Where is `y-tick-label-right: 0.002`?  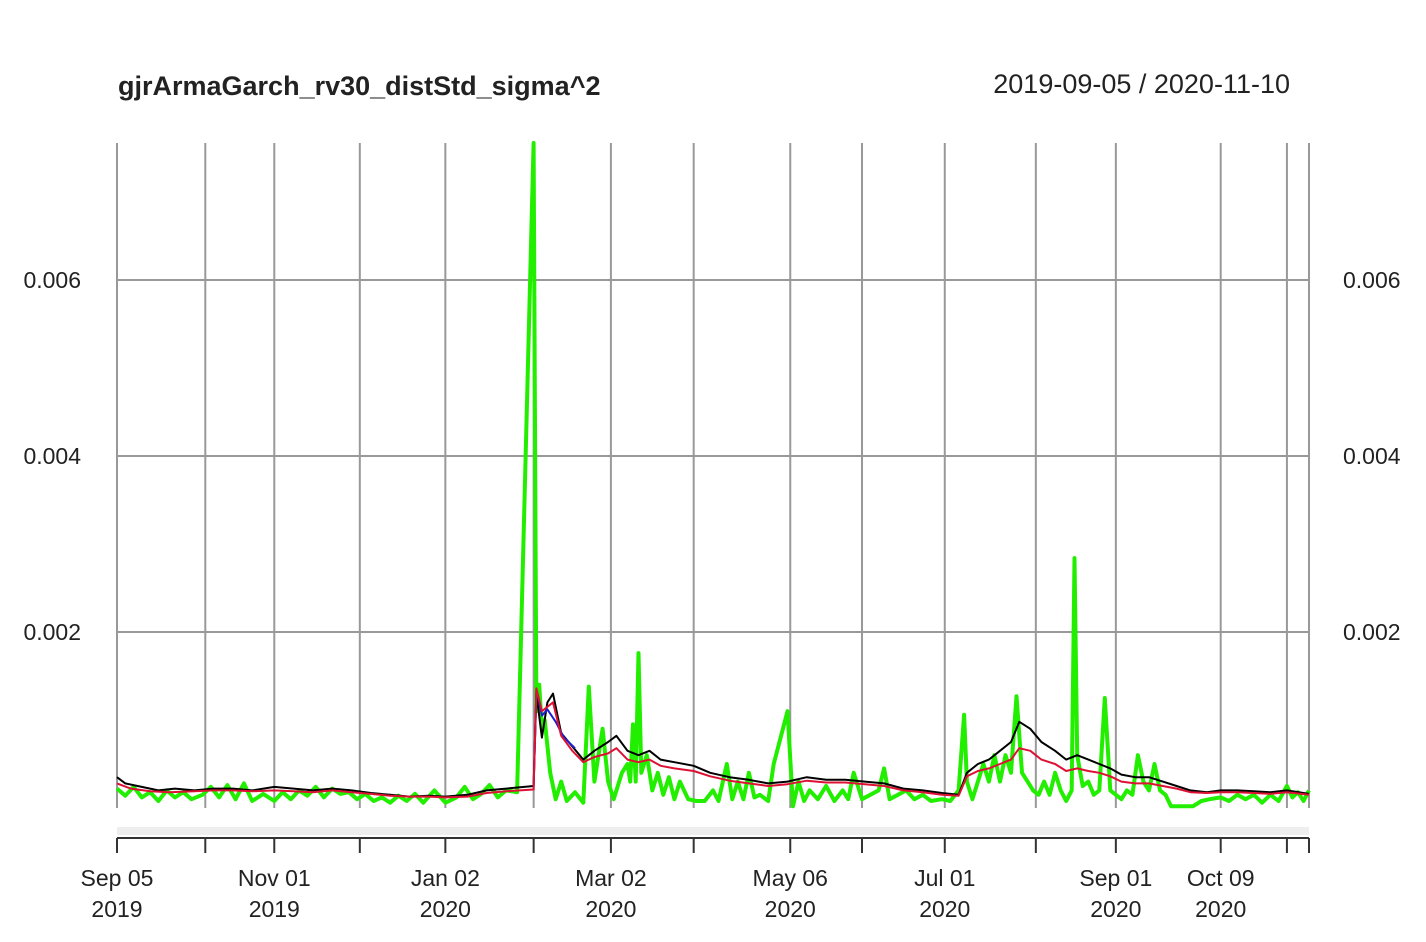 y-tick-label-right: 0.002 is located at coordinates (1372, 632).